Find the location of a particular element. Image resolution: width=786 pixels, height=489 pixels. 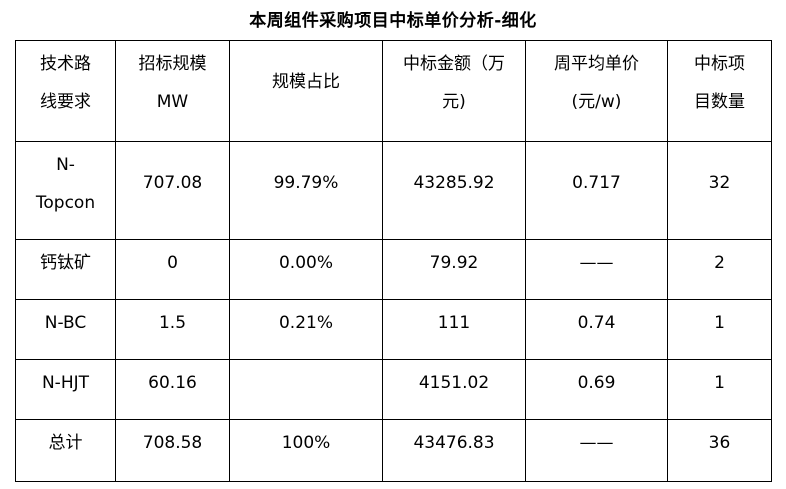

cell-price: 0.74 is located at coordinates (596, 329).